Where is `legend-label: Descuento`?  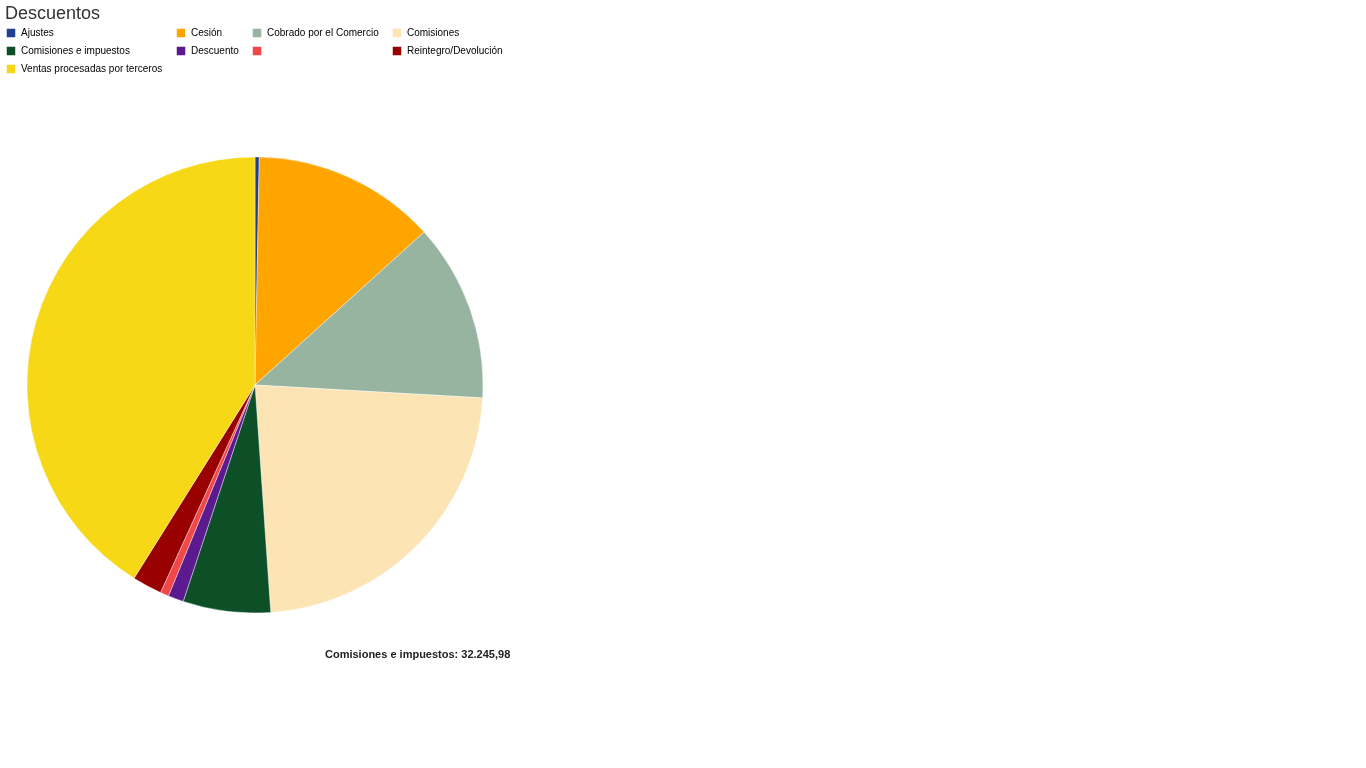
legend-label: Descuento is located at coordinates (215, 50).